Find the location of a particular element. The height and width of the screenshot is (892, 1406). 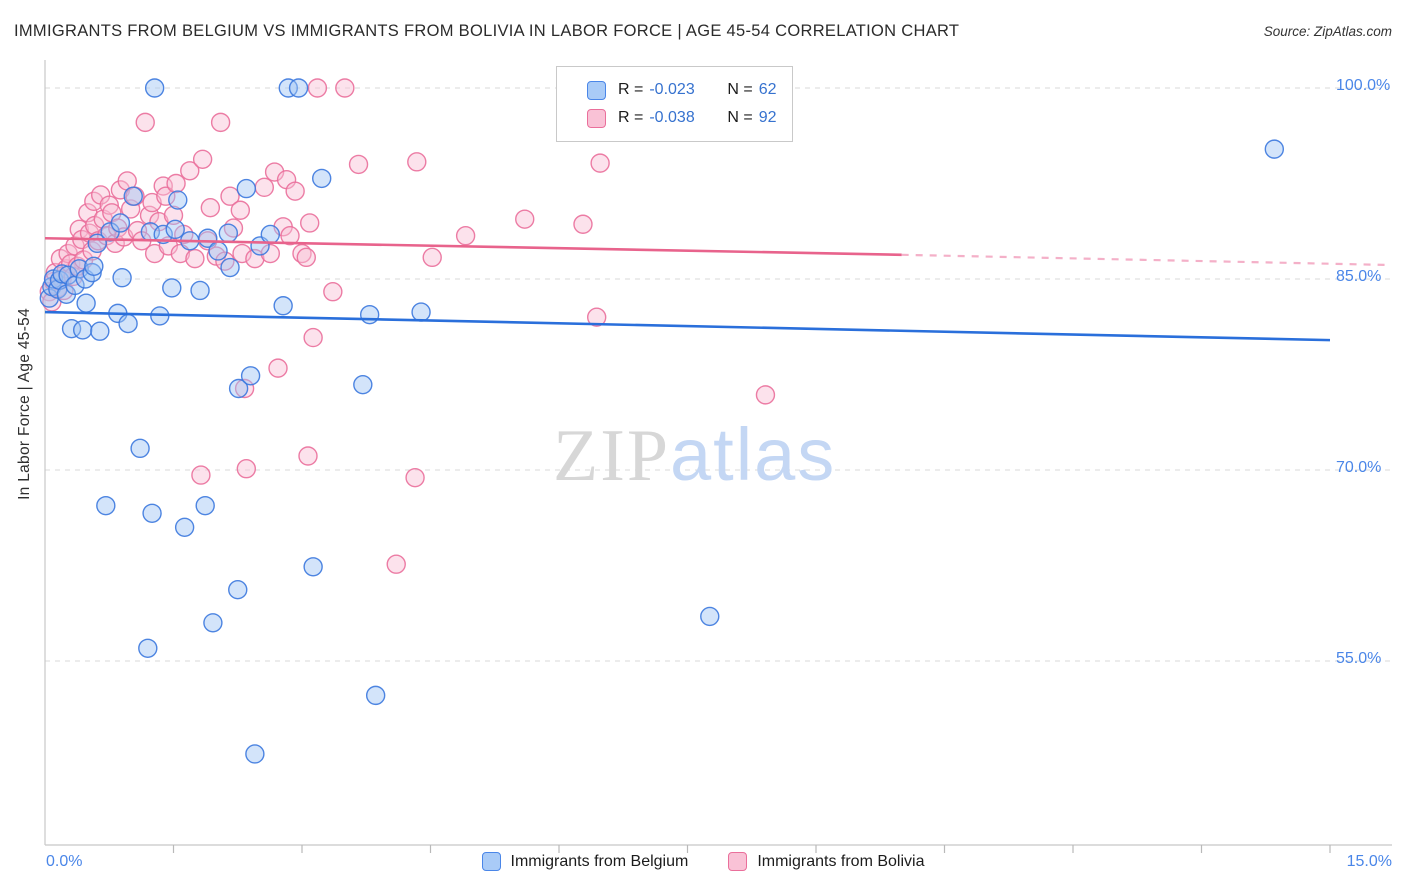

y-axis-tick-label: 100.0% is located at coordinates (1363, 85).